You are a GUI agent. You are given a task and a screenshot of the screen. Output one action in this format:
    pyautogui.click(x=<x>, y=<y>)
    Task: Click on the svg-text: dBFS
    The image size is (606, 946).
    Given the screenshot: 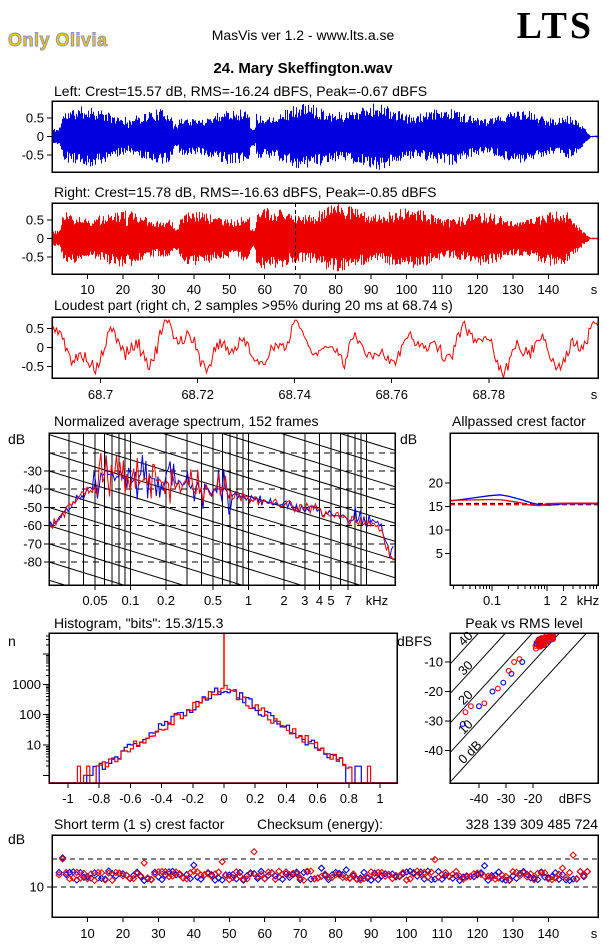 What is the action you would take?
    pyautogui.click(x=575, y=798)
    